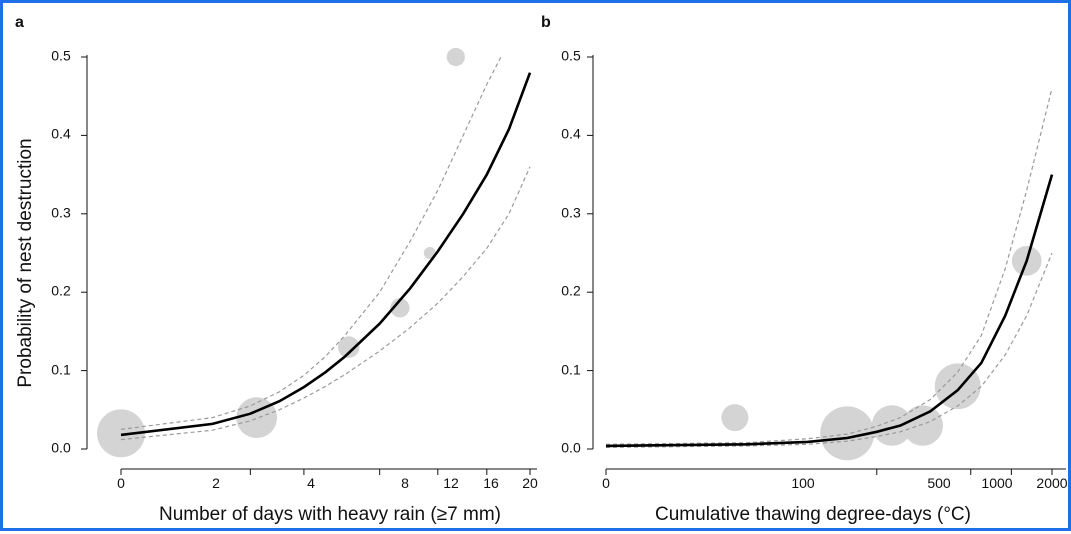 Image resolution: width=1071 pixels, height=534 pixels. I want to click on panel-a-y-ticks, so click(84, 253).